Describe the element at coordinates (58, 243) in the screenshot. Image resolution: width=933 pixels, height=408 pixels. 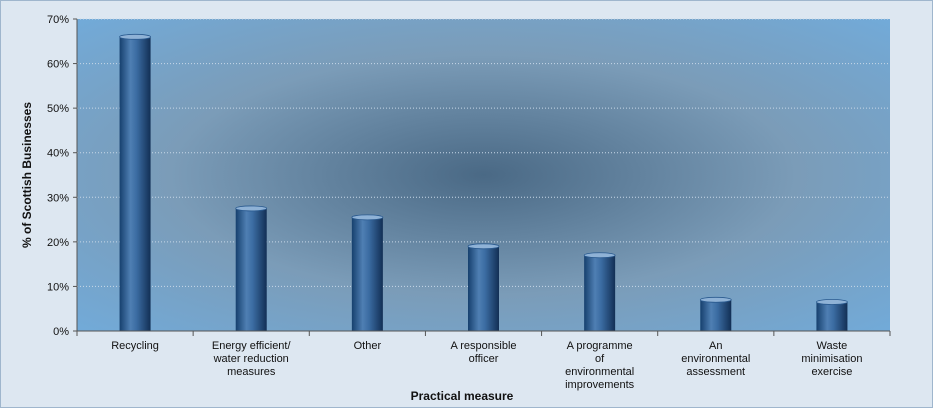
I see `y-tick-label: 20%` at that location.